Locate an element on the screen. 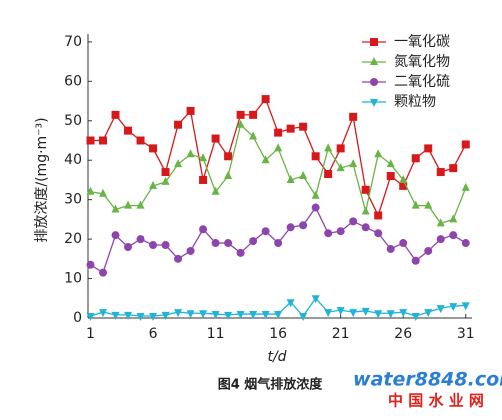 The width and height of the screenshot is (502, 420). x-tick-label: 6 is located at coordinates (153, 334).